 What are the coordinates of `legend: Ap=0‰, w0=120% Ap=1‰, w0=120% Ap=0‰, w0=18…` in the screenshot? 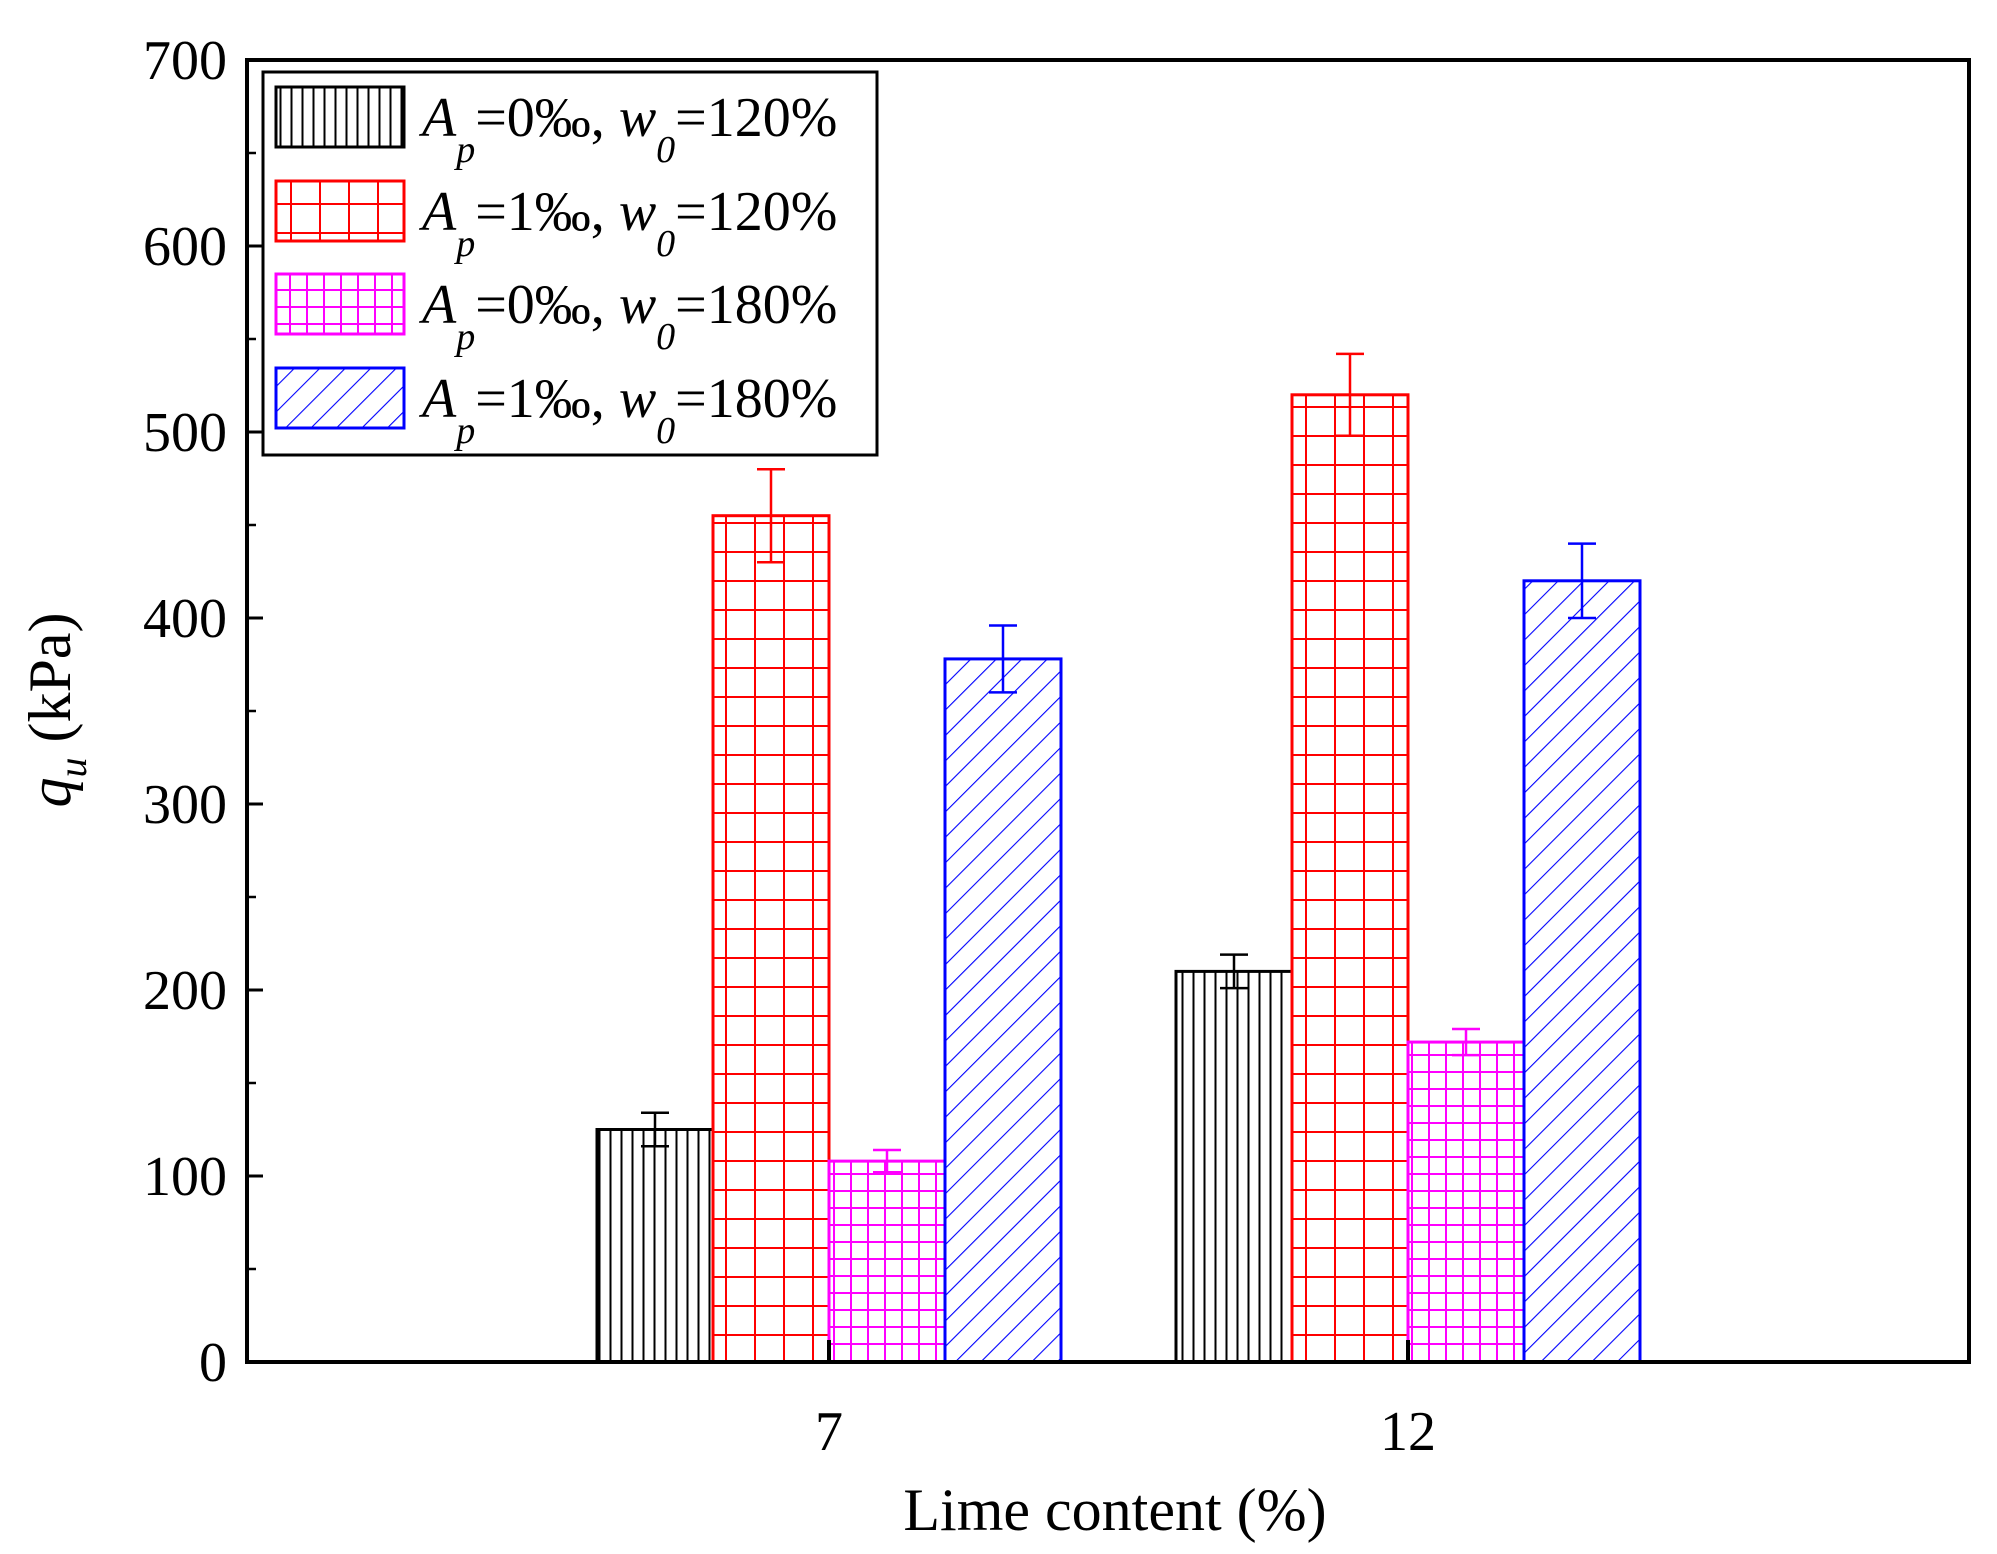 It's located at (570, 263).